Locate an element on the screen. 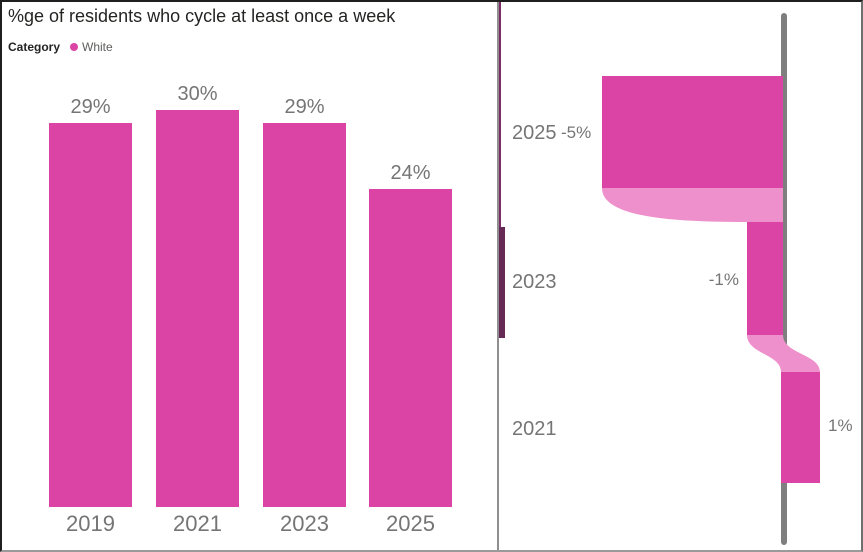 The height and width of the screenshot is (552, 863). panel-divider is located at coordinates (498, 276).